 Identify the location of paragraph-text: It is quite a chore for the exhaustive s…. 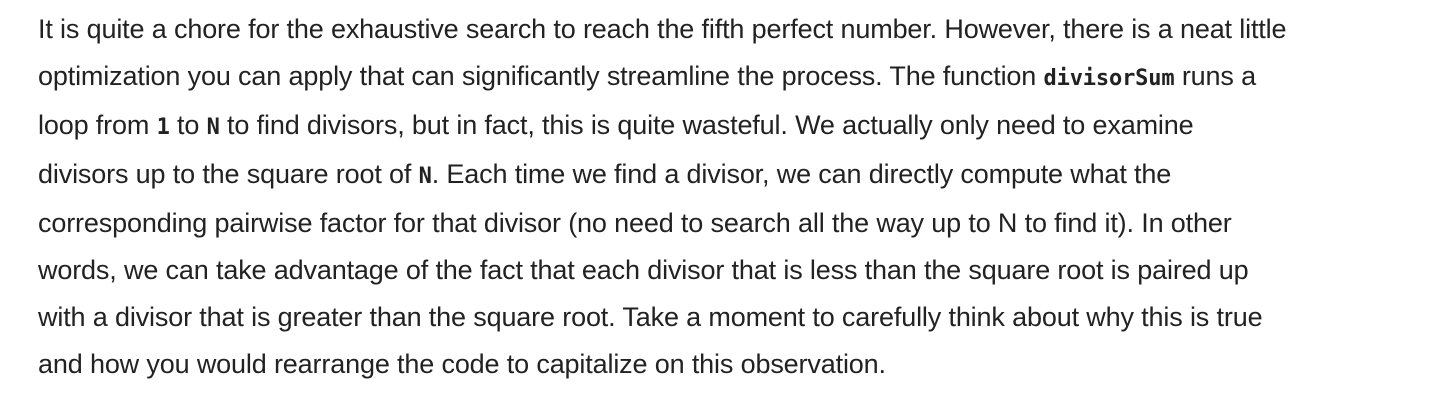
(662, 29).